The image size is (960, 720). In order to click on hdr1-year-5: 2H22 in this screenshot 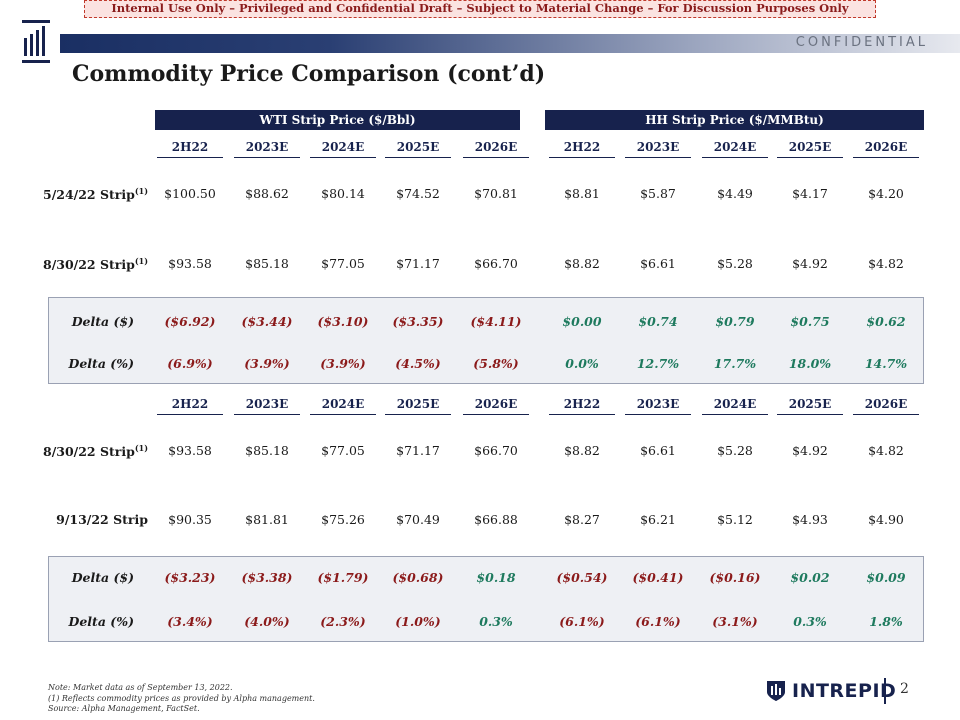, I will do `click(582, 149)`.